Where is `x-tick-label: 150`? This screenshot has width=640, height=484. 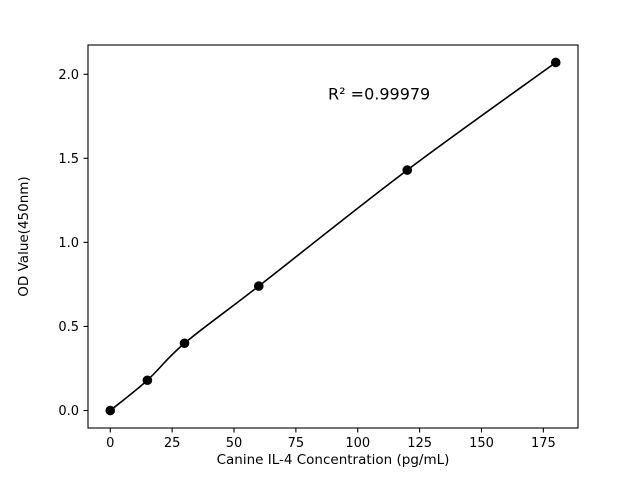 x-tick-label: 150 is located at coordinates (481, 443).